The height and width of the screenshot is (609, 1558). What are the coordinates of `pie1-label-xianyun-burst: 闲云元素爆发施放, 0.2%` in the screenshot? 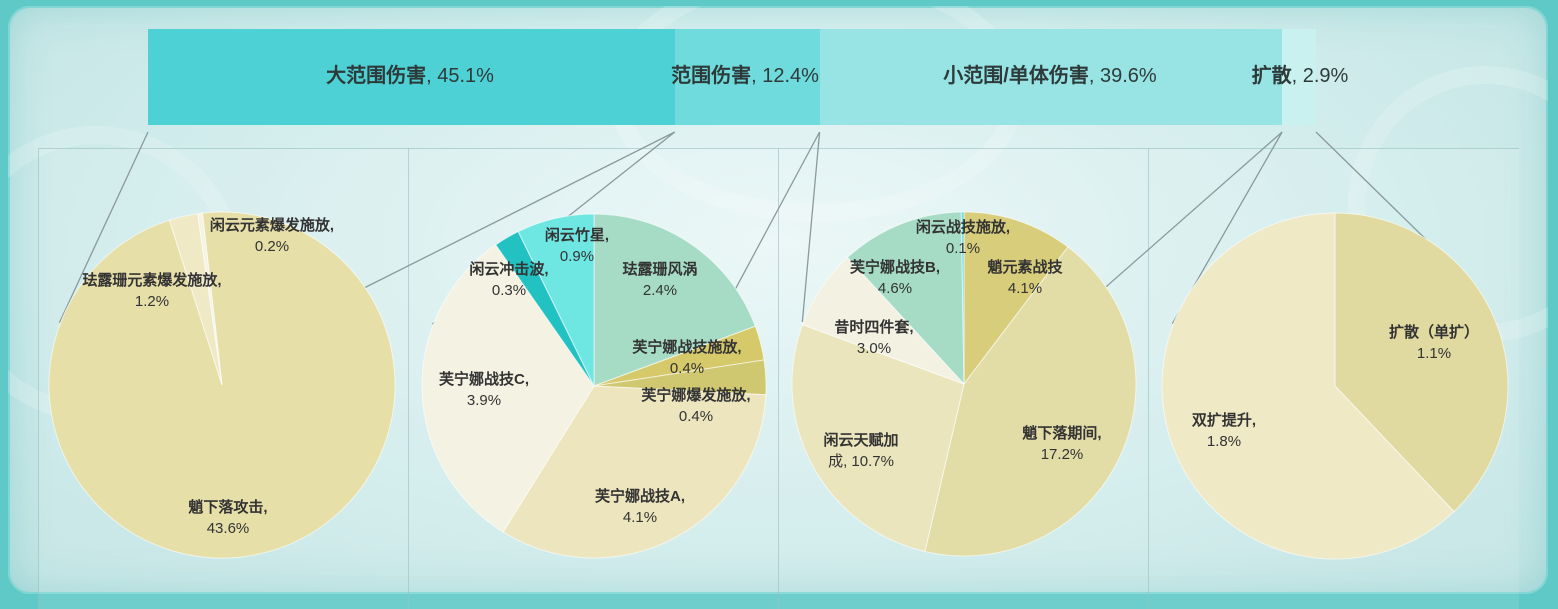 It's located at (272, 236).